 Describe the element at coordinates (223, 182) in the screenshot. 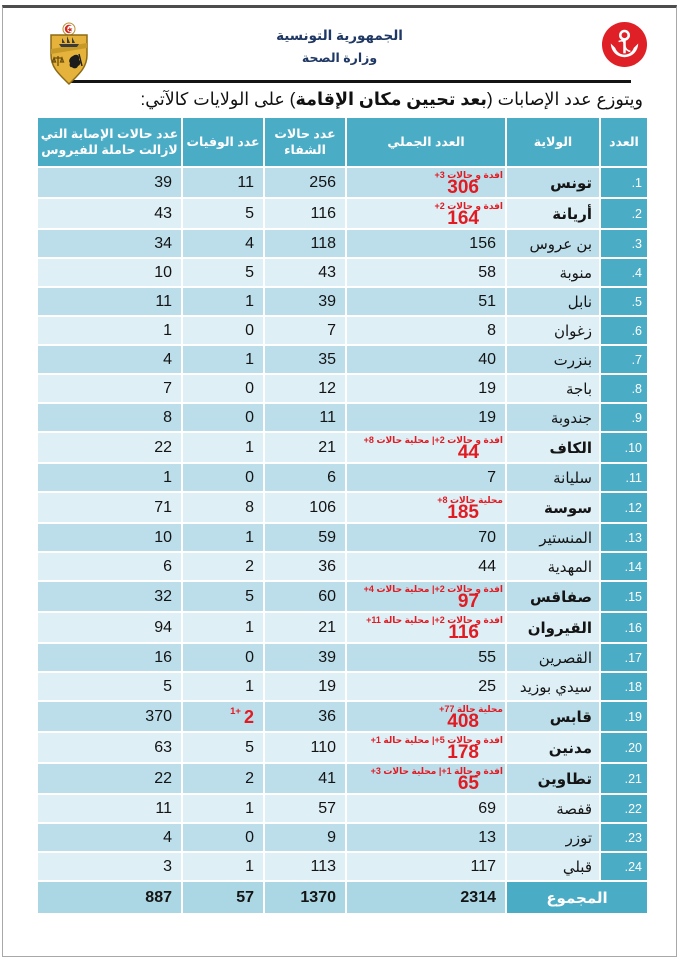

I see `deaths-cell: 11` at that location.